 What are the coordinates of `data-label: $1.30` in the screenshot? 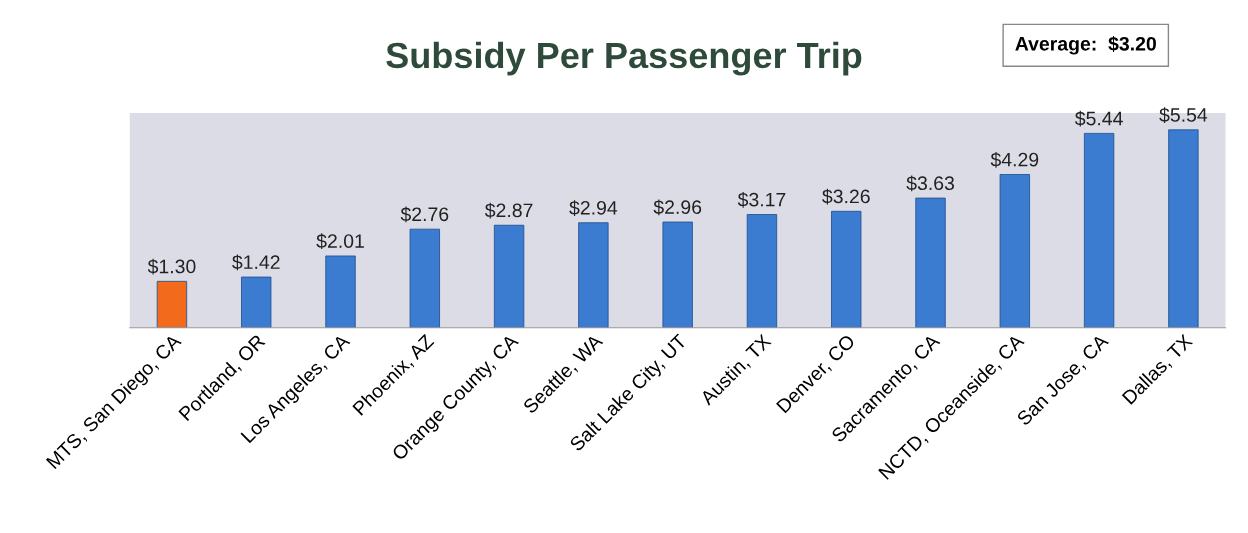 It's located at (171, 266).